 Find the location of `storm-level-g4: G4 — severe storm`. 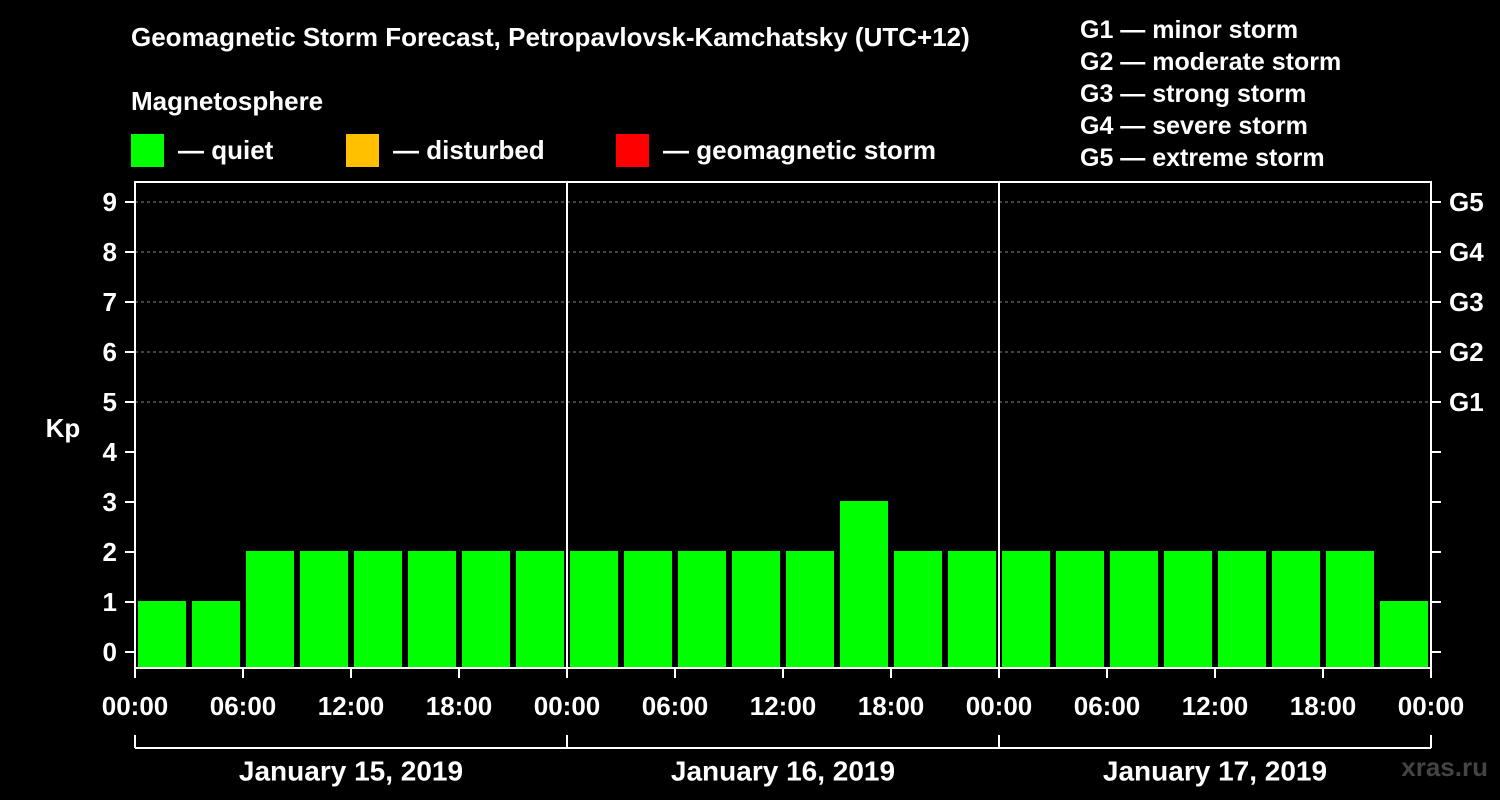

storm-level-g4: G4 — severe storm is located at coordinates (1194, 126).